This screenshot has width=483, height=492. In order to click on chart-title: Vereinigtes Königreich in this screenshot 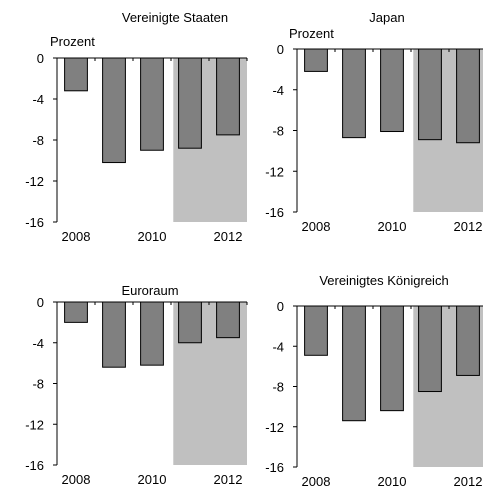, I will do `click(383, 280)`.